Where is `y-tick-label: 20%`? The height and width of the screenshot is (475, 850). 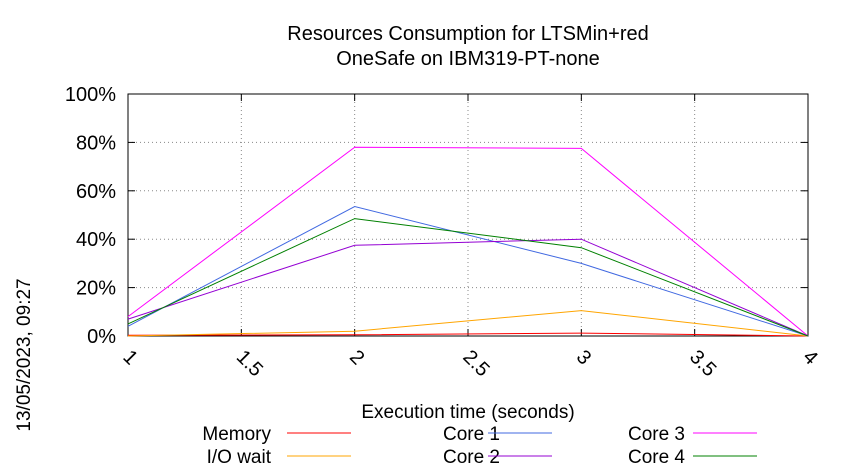
y-tick-label: 20% is located at coordinates (96, 289).